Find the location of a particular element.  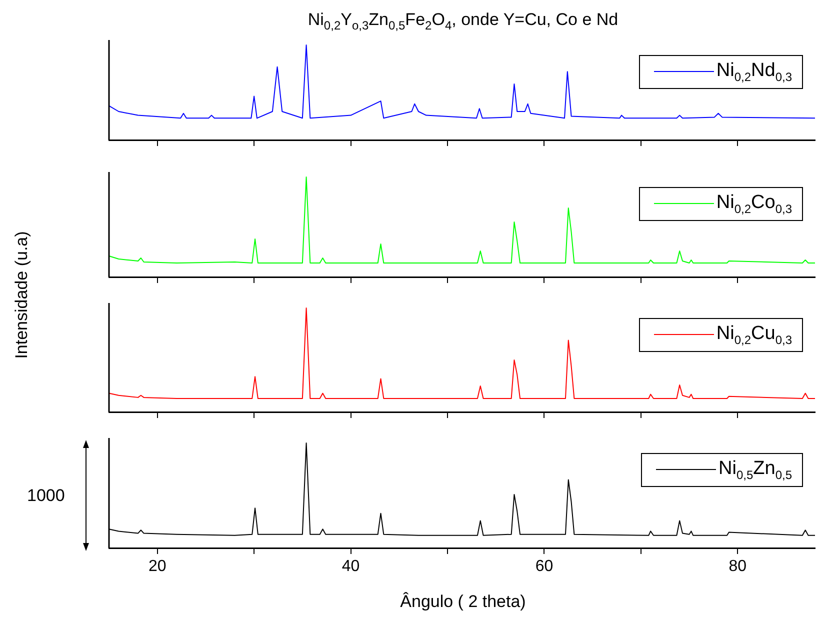

legend-label: Ni$_{0,2}$Nd$_{0,3}$ is located at coordinates (754, 72).